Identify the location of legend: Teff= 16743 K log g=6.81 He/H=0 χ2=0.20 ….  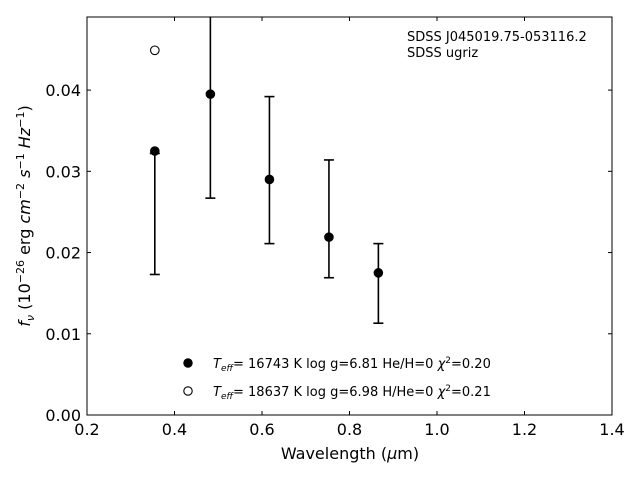
(337, 379).